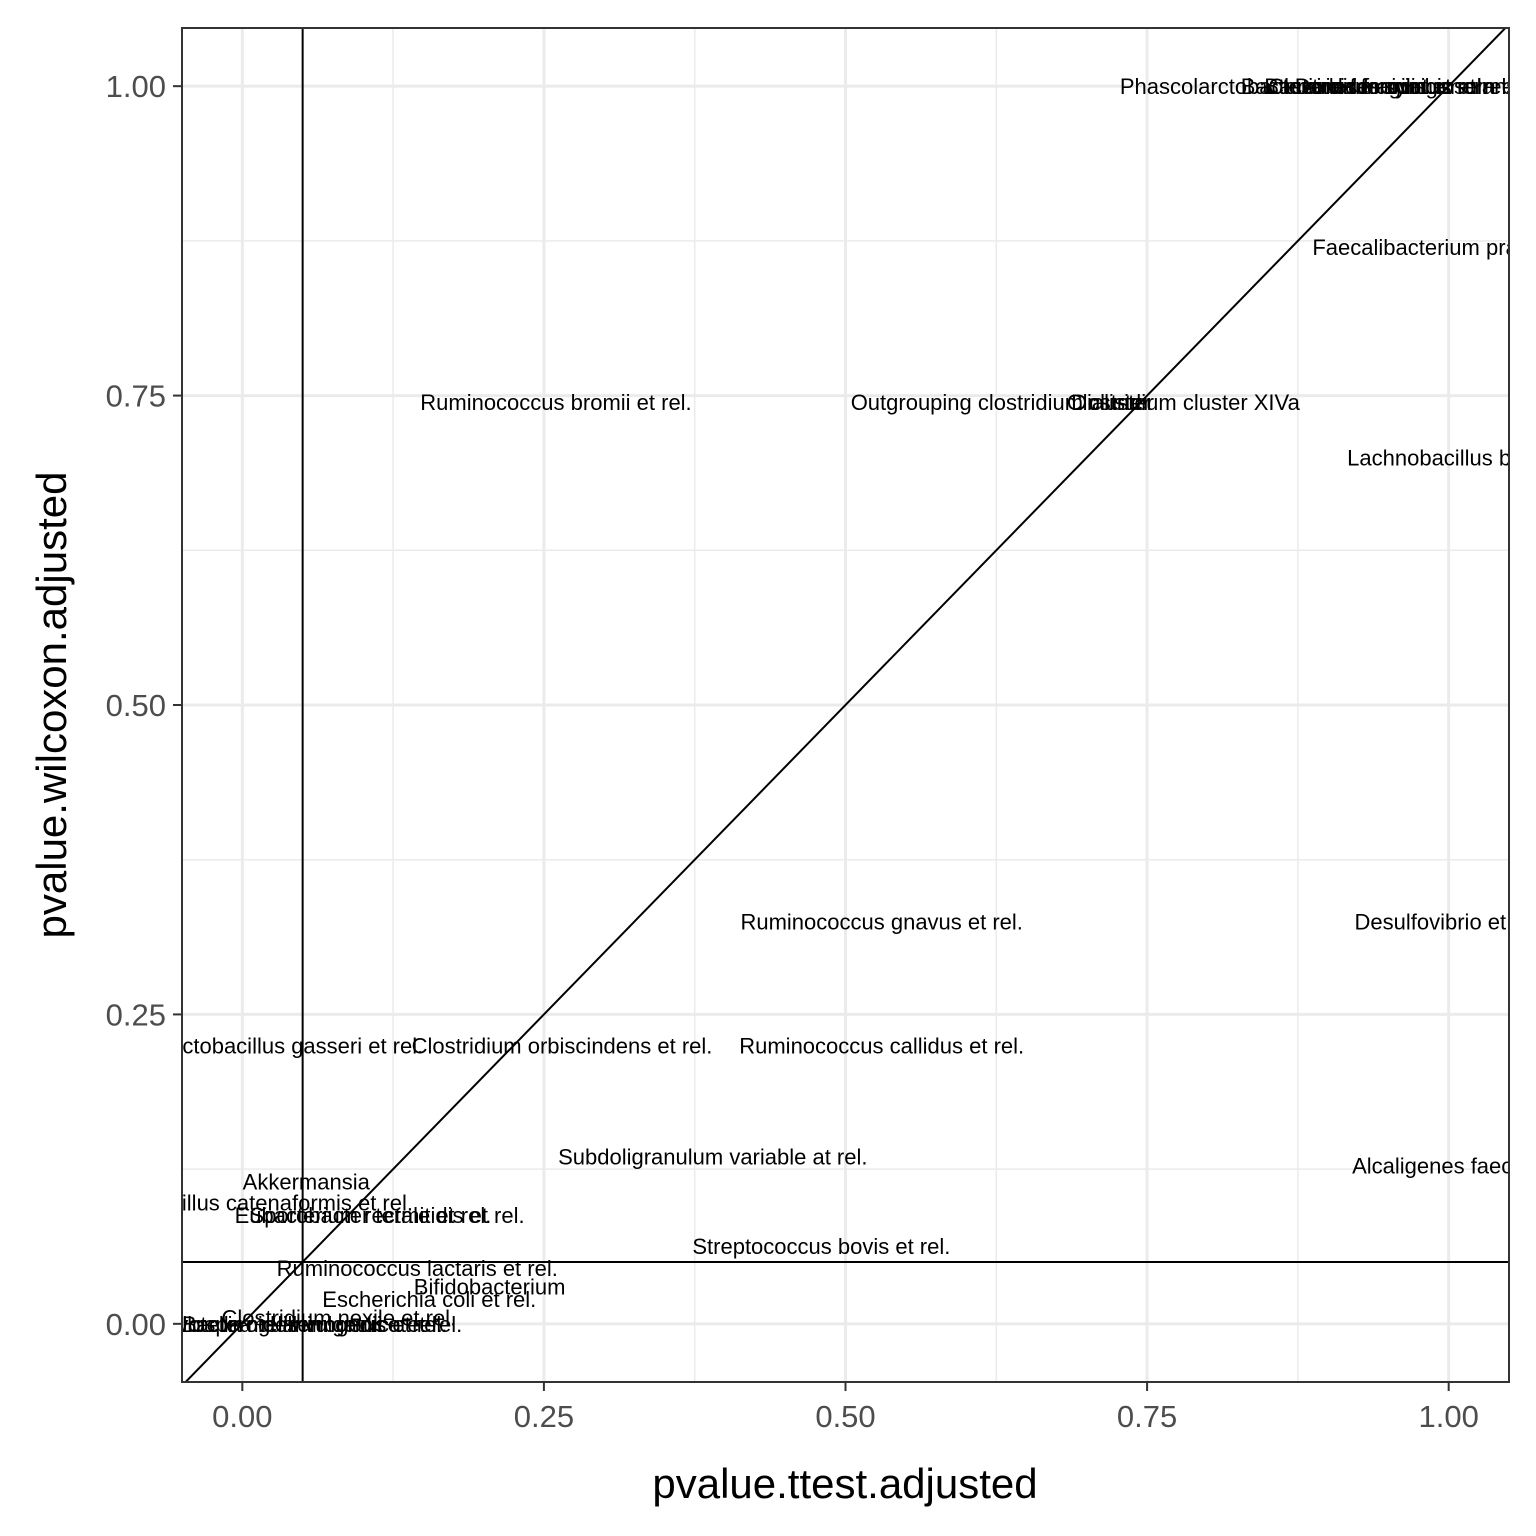 This screenshot has width=1536, height=1536. I want to click on point-label: Phascolarctobacterium faecium et rel., so click(1304, 86).